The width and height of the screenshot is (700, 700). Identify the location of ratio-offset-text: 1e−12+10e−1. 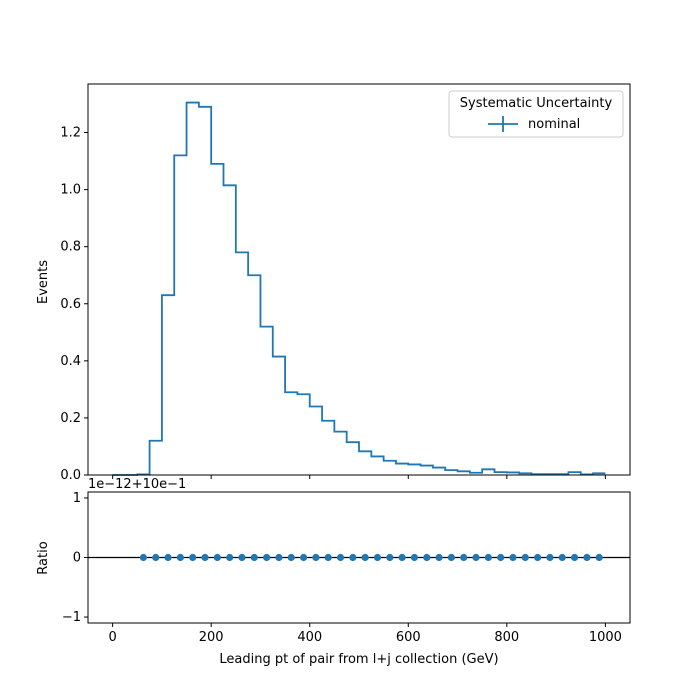
(137, 484).